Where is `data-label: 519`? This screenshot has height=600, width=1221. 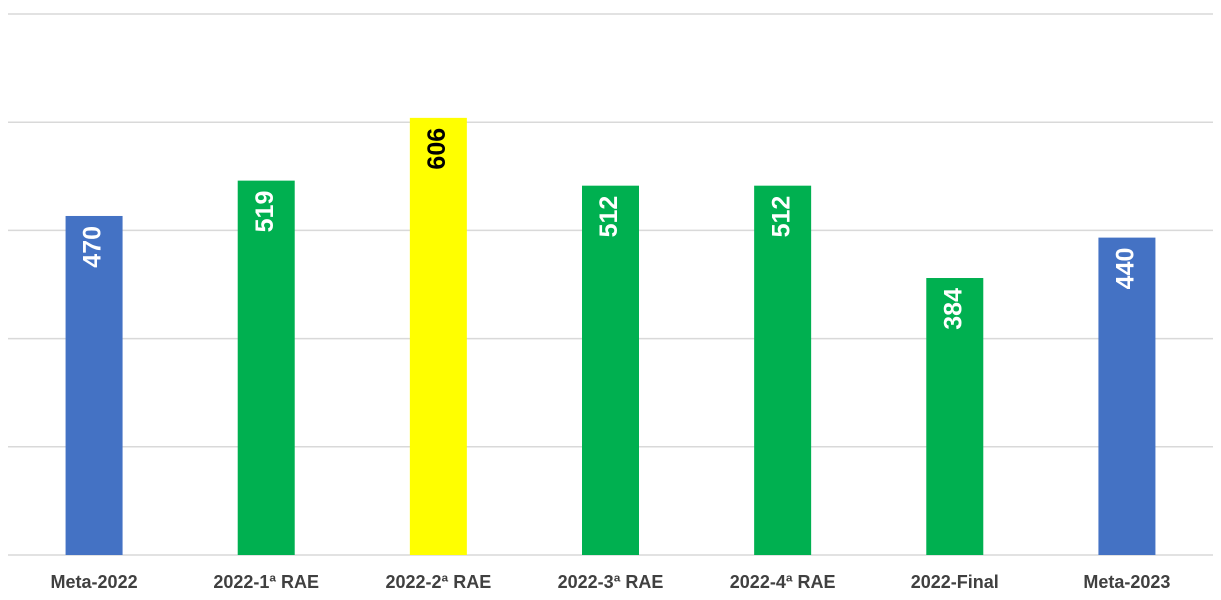
data-label: 519 is located at coordinates (265, 212).